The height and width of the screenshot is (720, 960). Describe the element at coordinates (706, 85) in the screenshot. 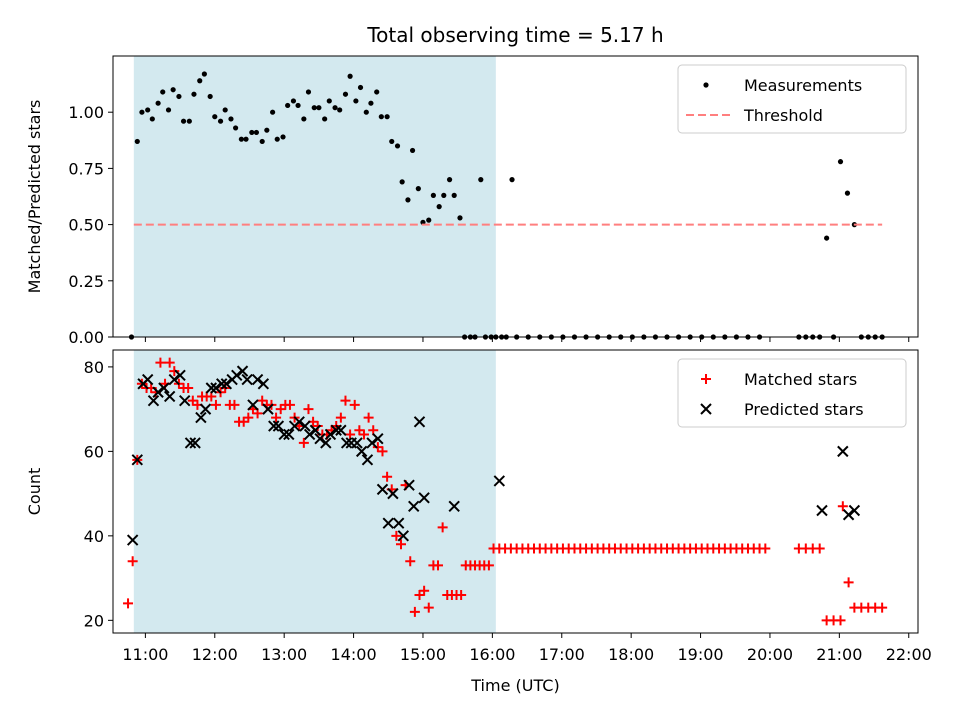

I see `legend-dot-marker` at that location.